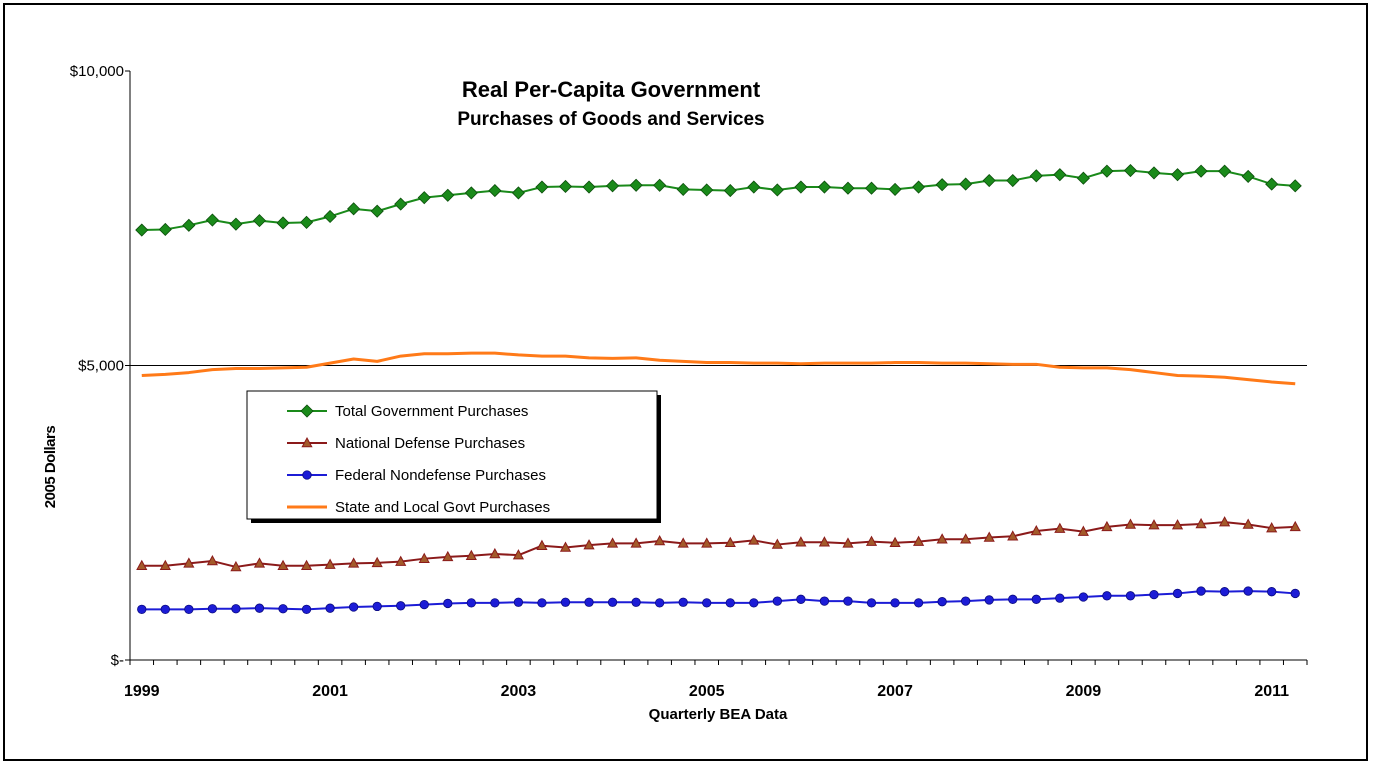 This screenshot has width=1374, height=767. I want to click on x-tick-label: 2009, so click(1084, 691).